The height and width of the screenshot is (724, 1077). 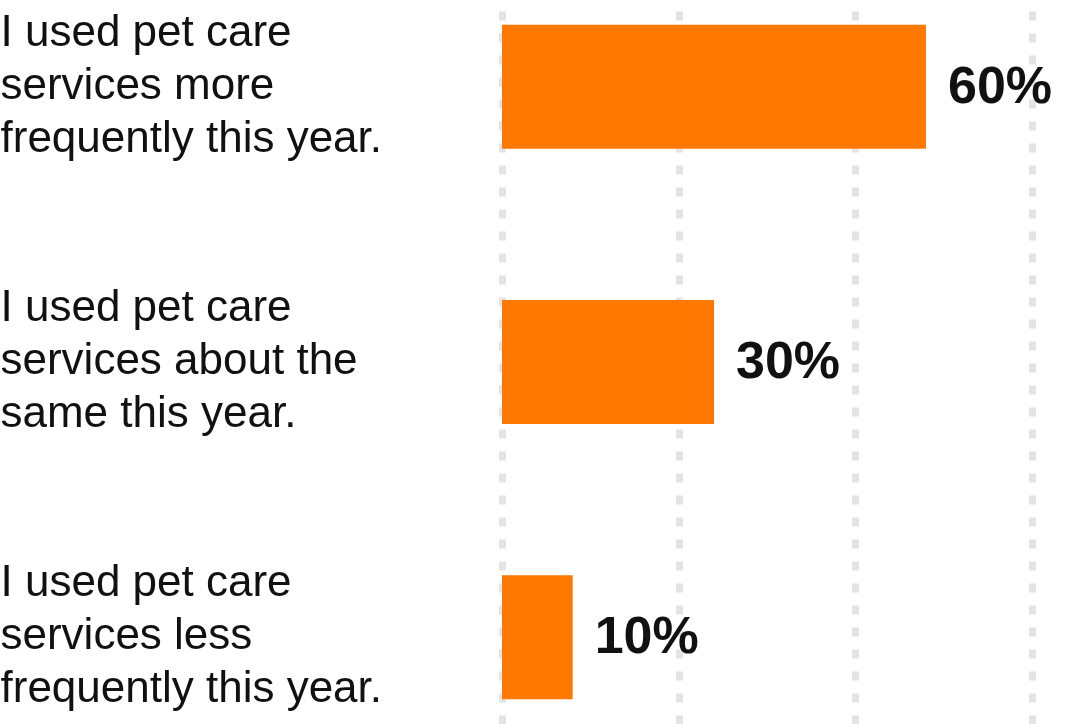 What do you see at coordinates (646, 635) in the screenshot?
I see `data-label: 10%` at bounding box center [646, 635].